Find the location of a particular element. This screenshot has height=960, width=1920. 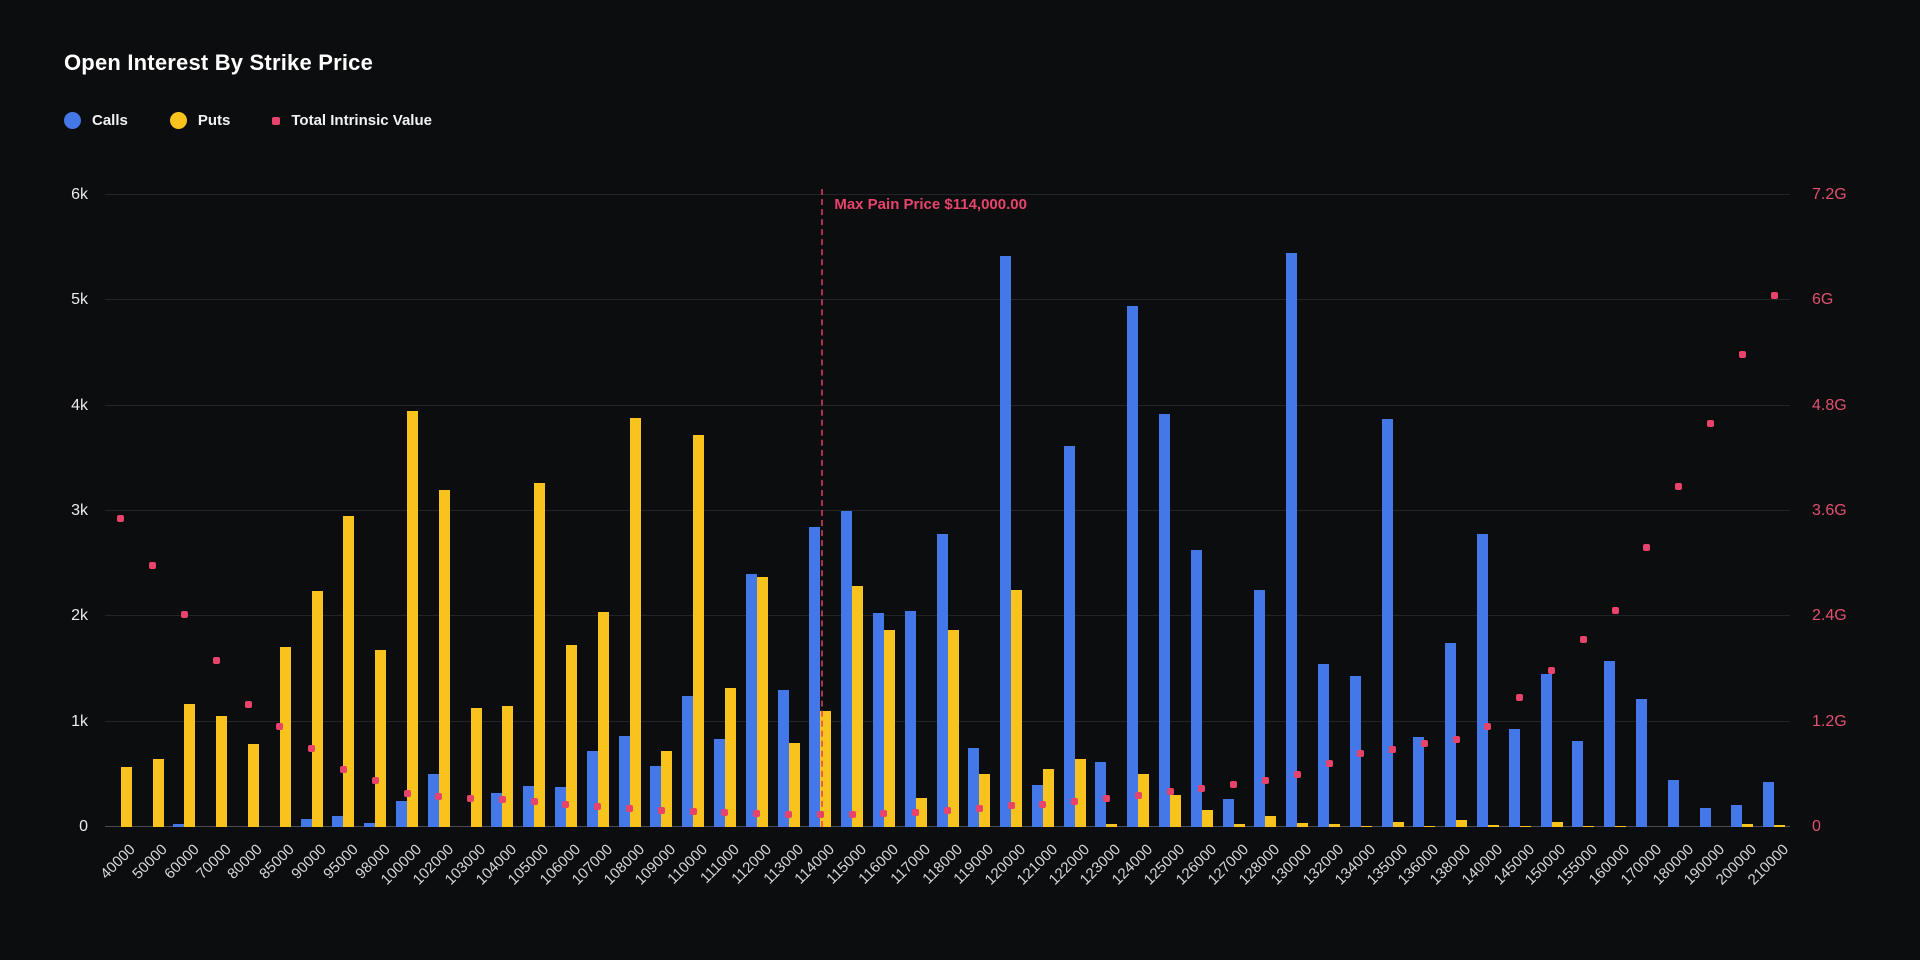

legend-item-calls: Calls is located at coordinates (96, 120).